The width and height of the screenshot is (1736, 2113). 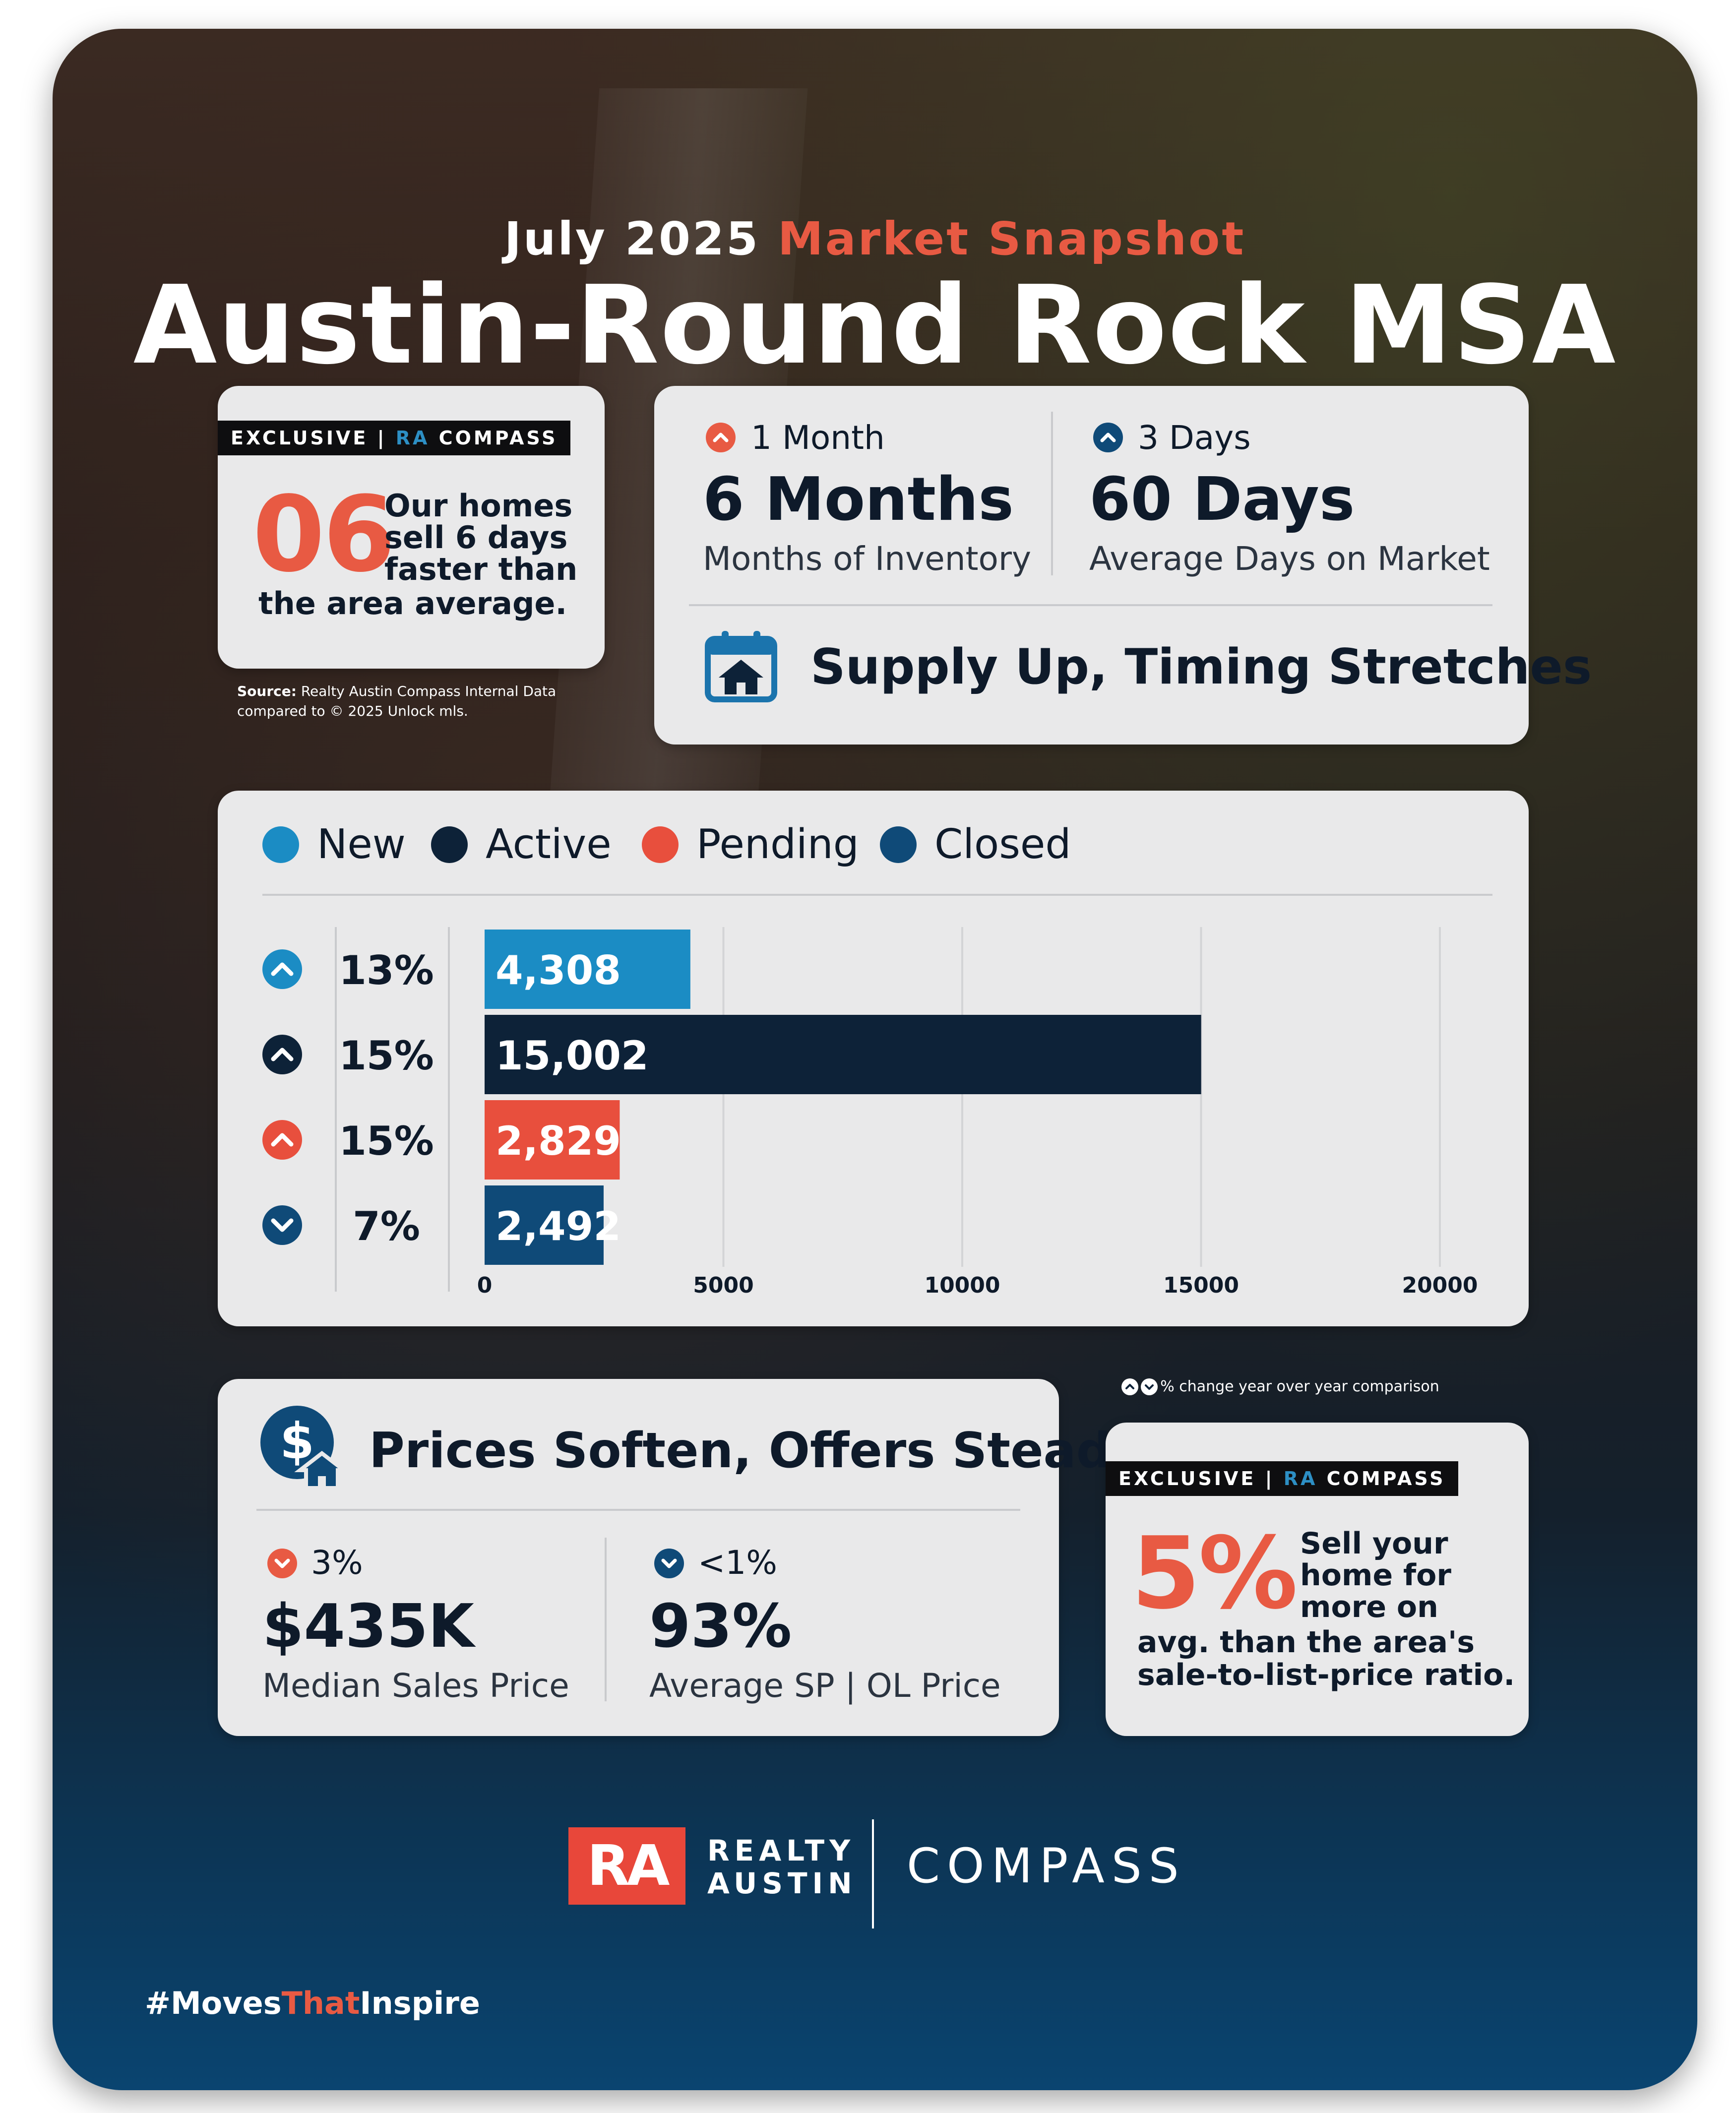 What do you see at coordinates (867, 559) in the screenshot?
I see `inventory-label: Months of Inventory` at bounding box center [867, 559].